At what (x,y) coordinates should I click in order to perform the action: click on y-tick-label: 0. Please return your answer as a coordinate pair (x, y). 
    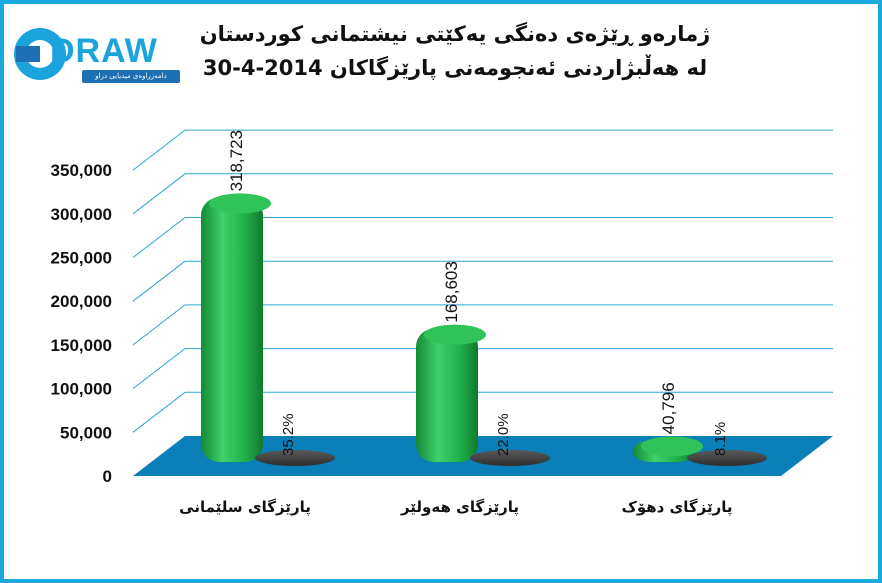
    Looking at the image, I should click on (107, 476).